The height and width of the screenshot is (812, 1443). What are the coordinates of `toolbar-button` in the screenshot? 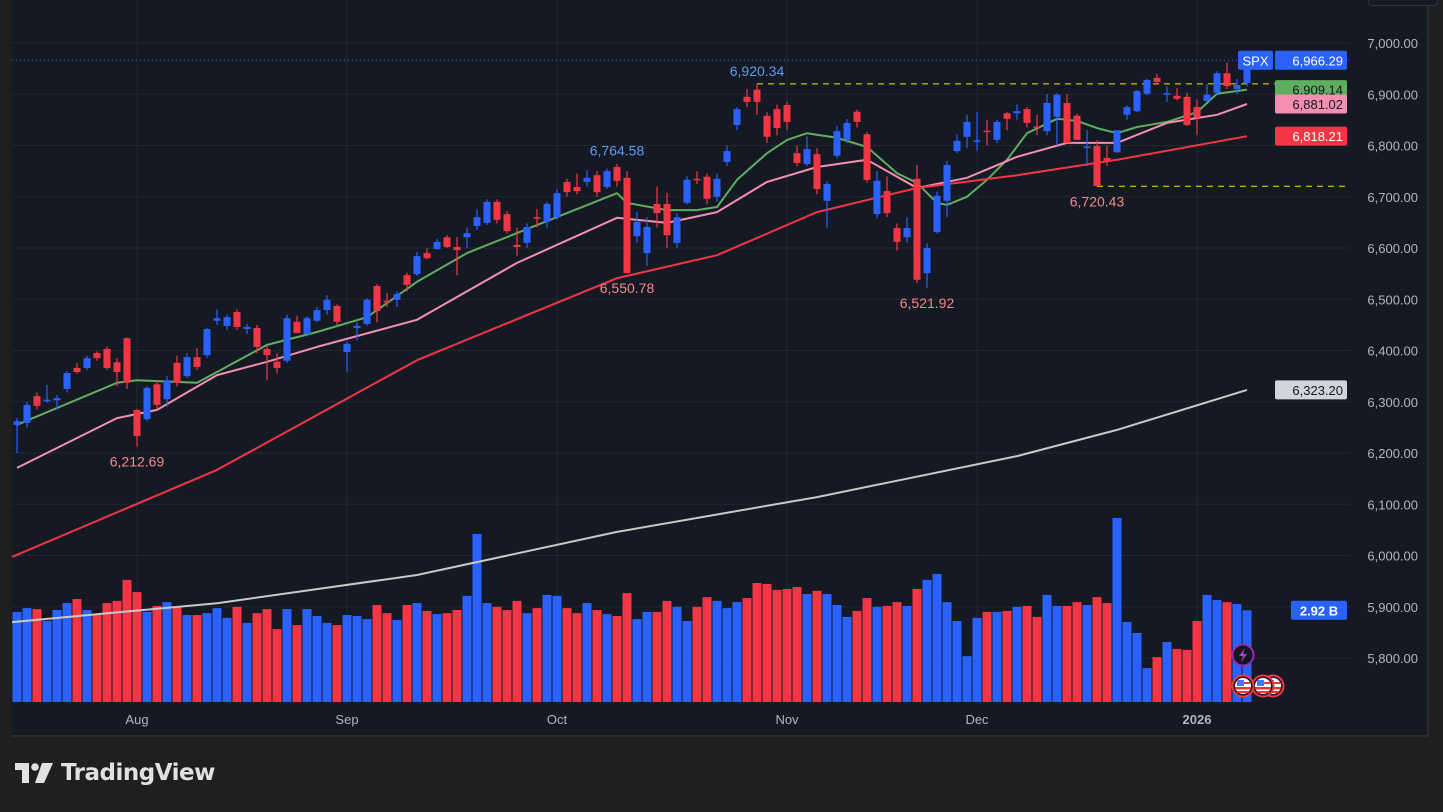 It's located at (1403, 3).